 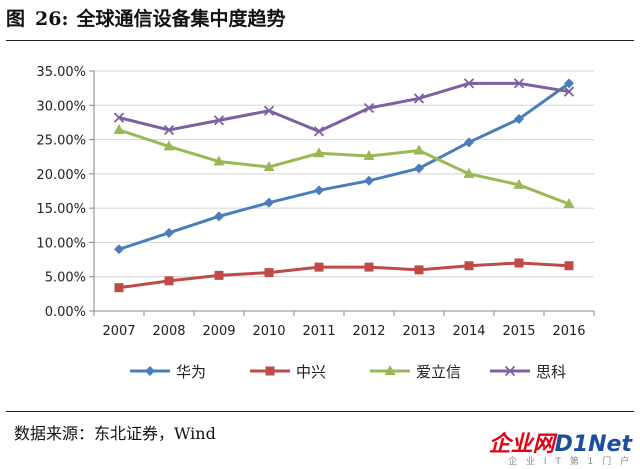 I want to click on x-tick-label: 2014, so click(x=468, y=331).